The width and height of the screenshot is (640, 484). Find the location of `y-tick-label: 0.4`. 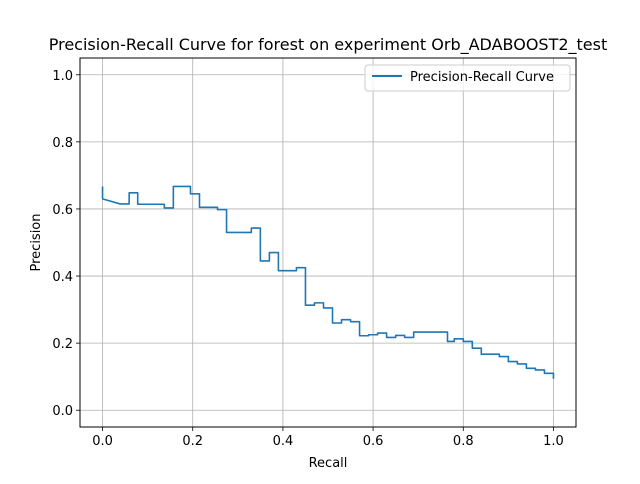

y-tick-label: 0.4 is located at coordinates (62, 277).